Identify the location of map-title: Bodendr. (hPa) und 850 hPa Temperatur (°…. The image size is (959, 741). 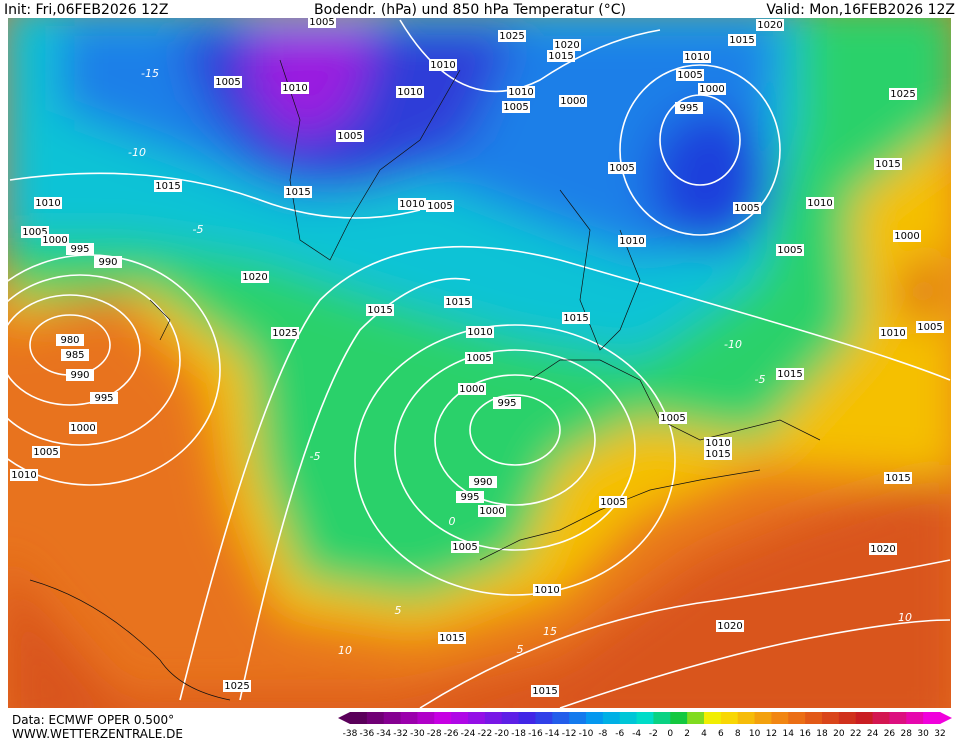
(470, 10).